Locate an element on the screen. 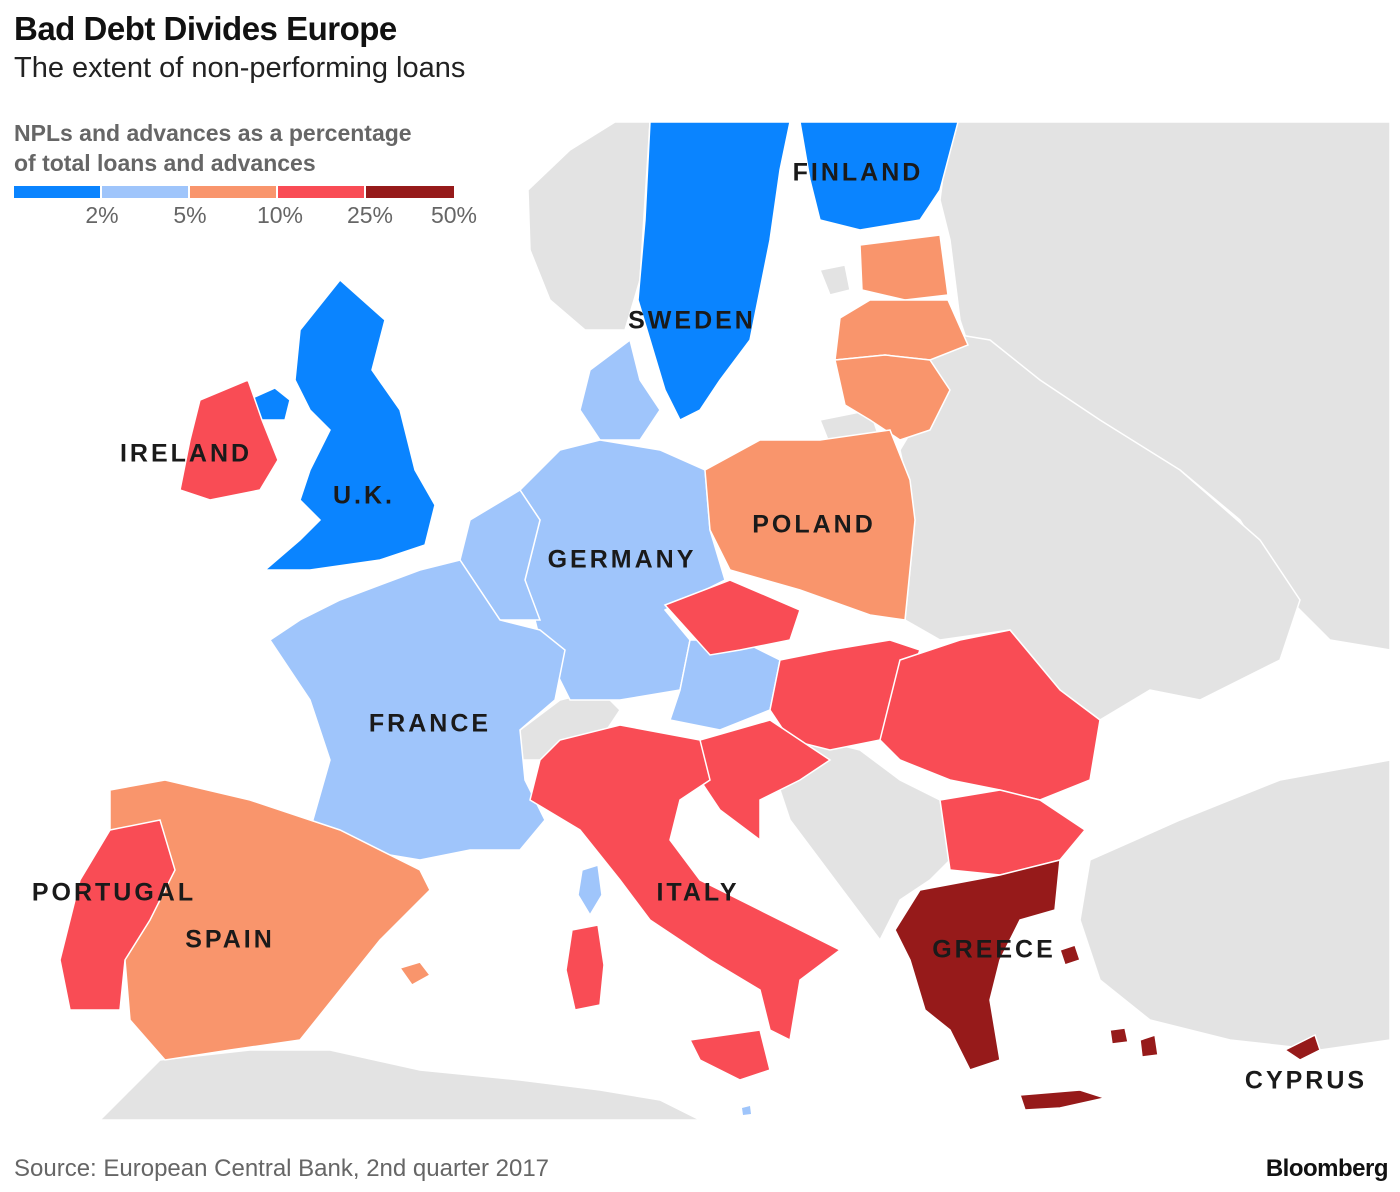 This screenshot has width=1400, height=1192. label-spain: SPAIN is located at coordinates (230, 939).